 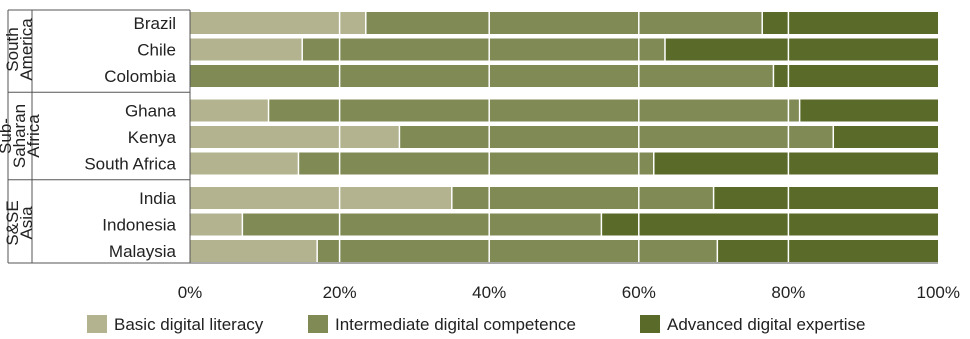 What do you see at coordinates (139, 225) in the screenshot?
I see `category-label: Indonesia` at bounding box center [139, 225].